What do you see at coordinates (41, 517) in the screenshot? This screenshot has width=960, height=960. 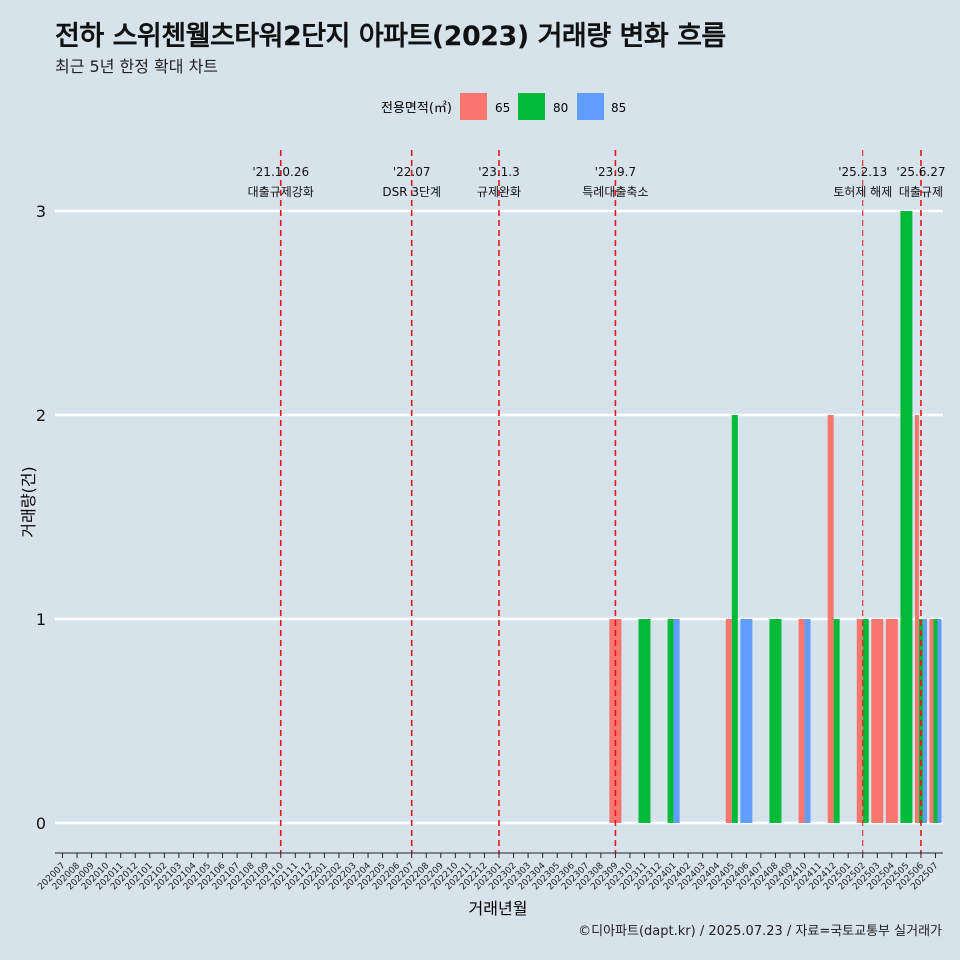 I see `y-axis-ticks: 0 1 2 3` at bounding box center [41, 517].